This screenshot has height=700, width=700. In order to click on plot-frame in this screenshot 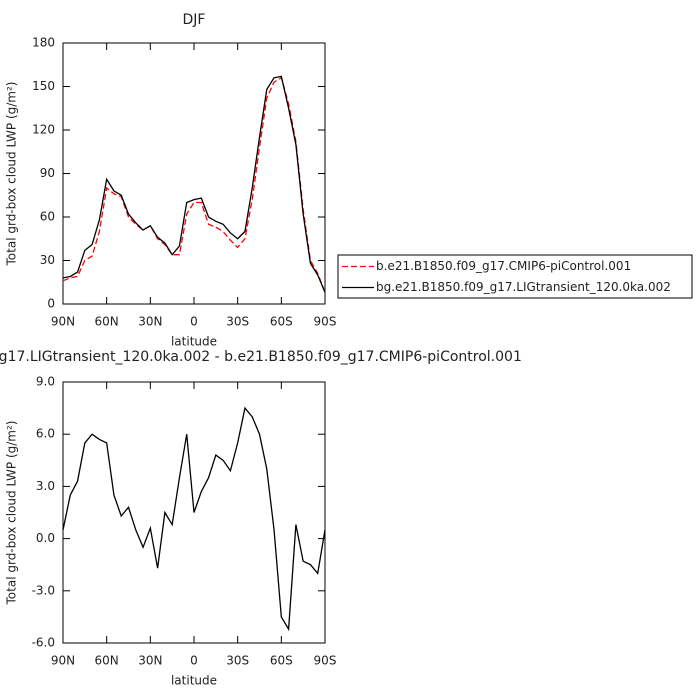, I will do `click(194, 173)`.